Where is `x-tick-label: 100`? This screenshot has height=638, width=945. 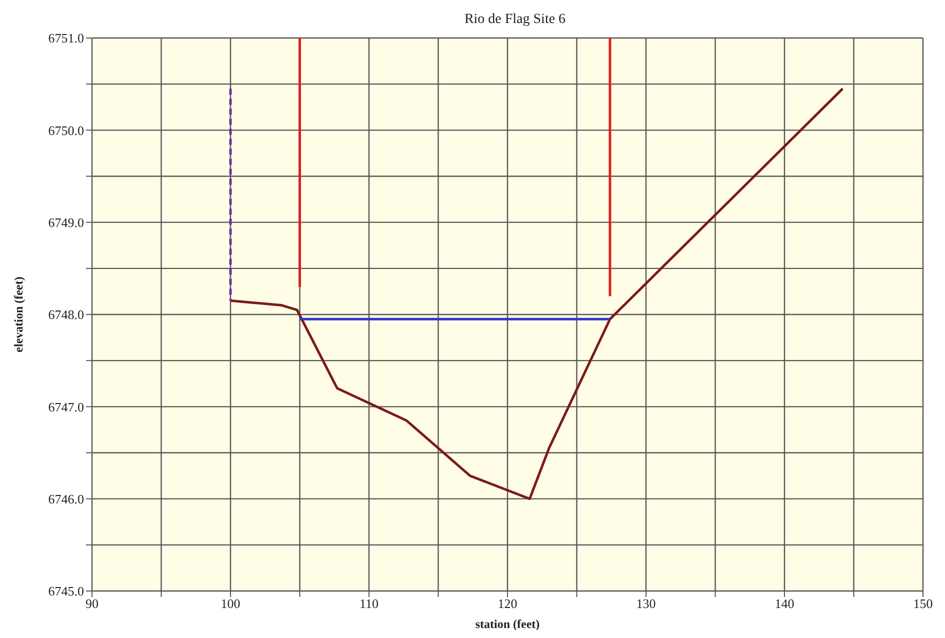
x-tick-label: 100 is located at coordinates (230, 604).